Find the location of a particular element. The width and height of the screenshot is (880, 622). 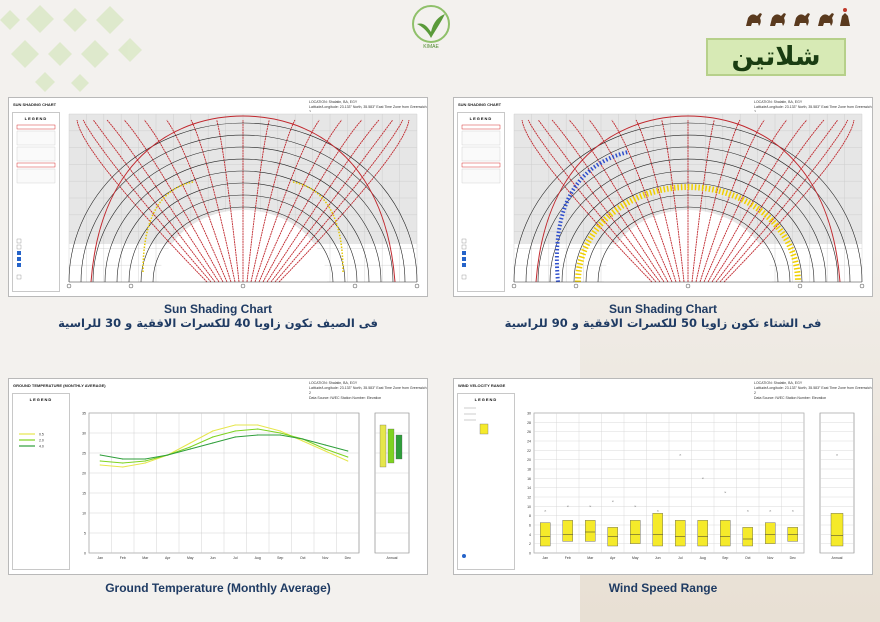

legend-heading: LEGEND is located at coordinates (486, 399).